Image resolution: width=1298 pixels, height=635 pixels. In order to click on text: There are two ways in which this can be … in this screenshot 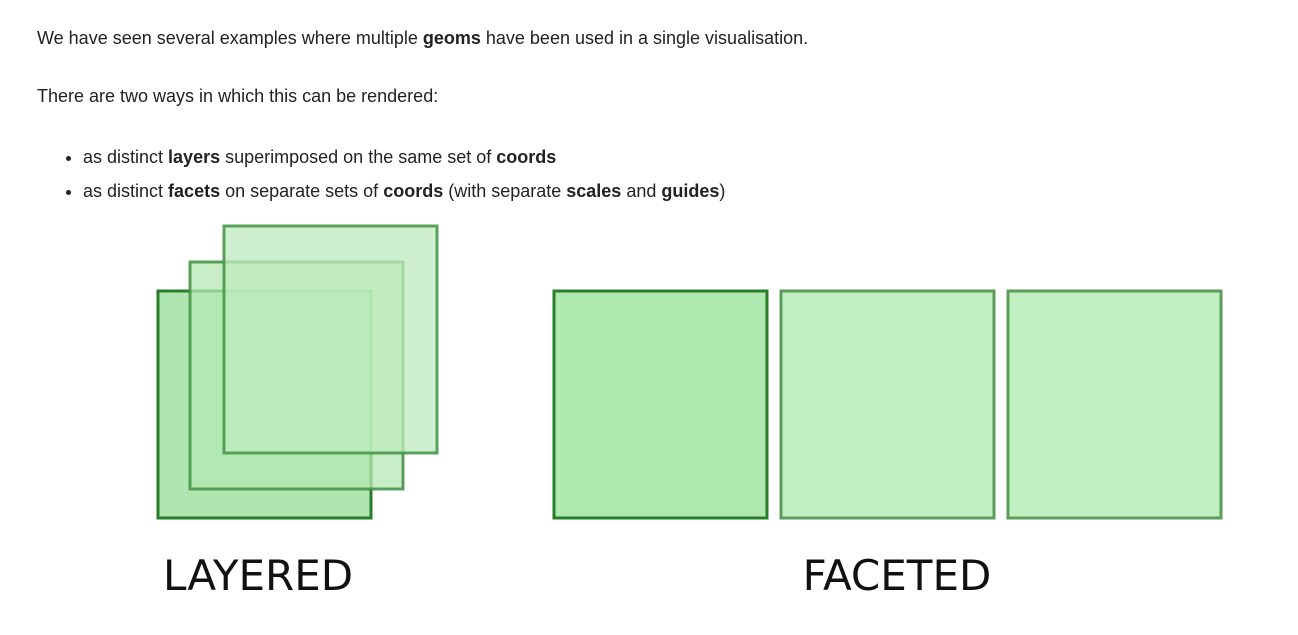, I will do `click(238, 96)`.